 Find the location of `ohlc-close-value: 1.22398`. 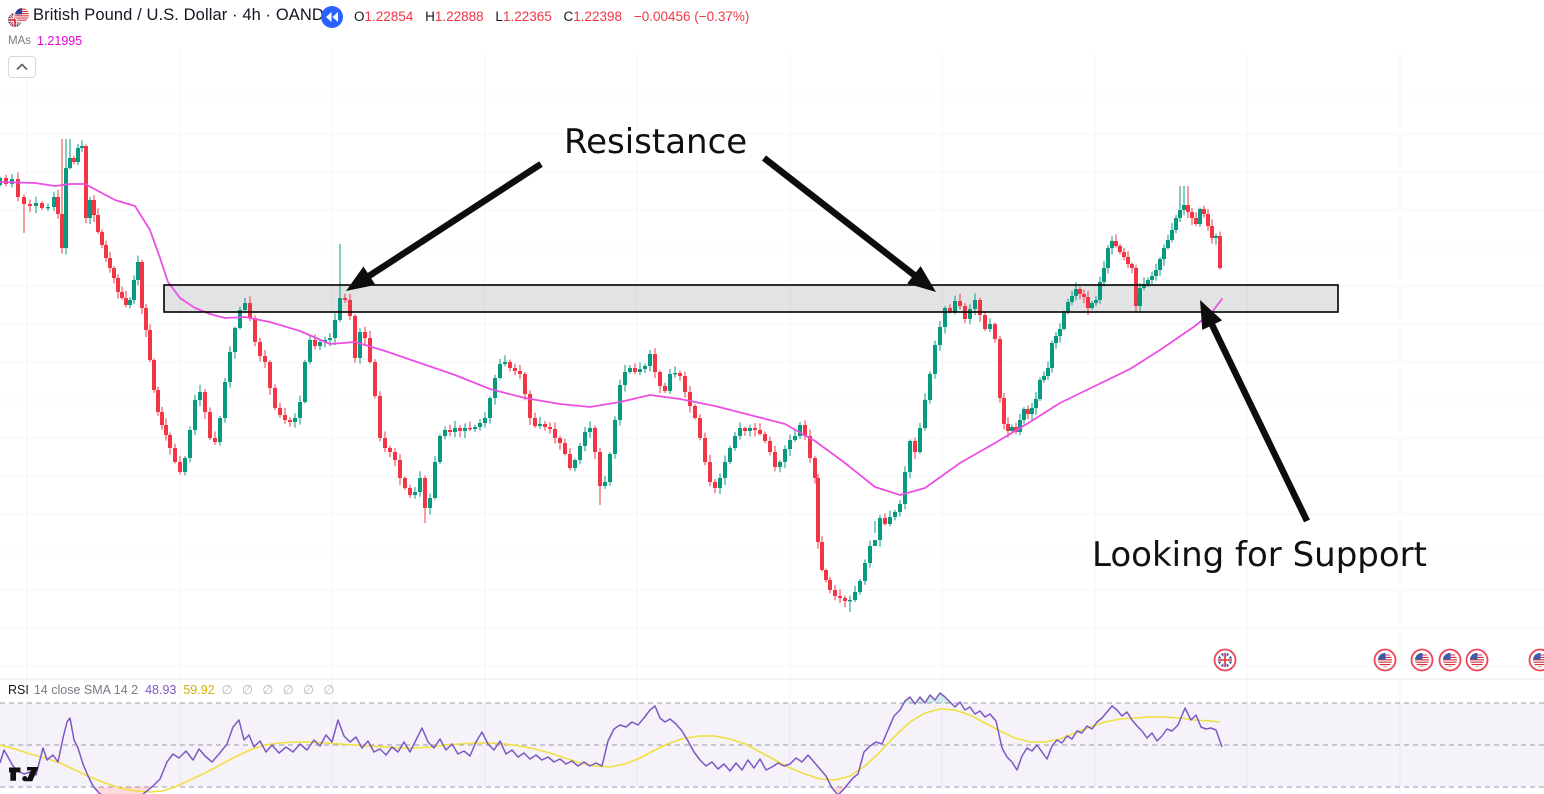

ohlc-close-value: 1.22398 is located at coordinates (598, 16).